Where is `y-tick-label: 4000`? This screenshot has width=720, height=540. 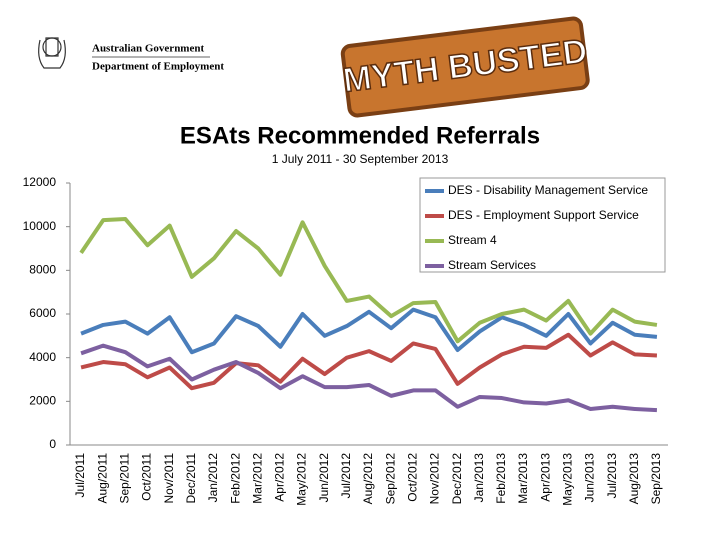
y-tick-label: 4000 is located at coordinates (42, 357).